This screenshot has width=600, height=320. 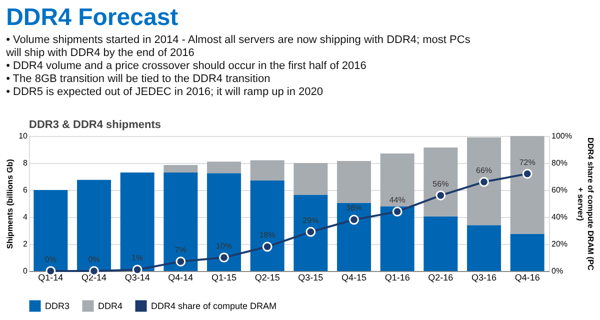 What do you see at coordinates (397, 200) in the screenshot?
I see `data-label: 44%` at bounding box center [397, 200].